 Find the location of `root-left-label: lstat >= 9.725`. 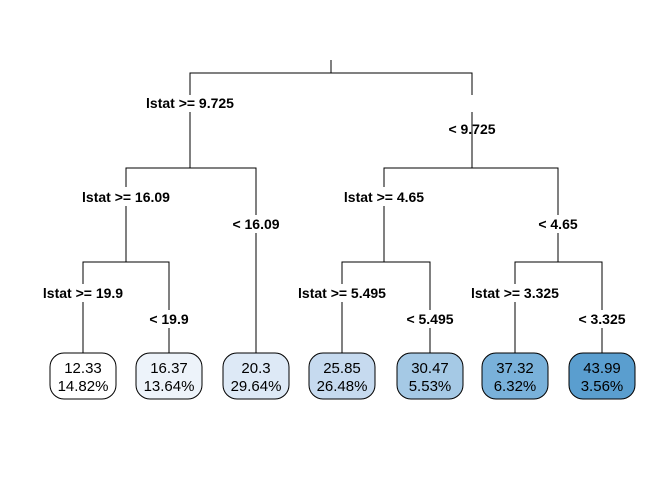

root-left-label: lstat >= 9.725 is located at coordinates (190, 103).